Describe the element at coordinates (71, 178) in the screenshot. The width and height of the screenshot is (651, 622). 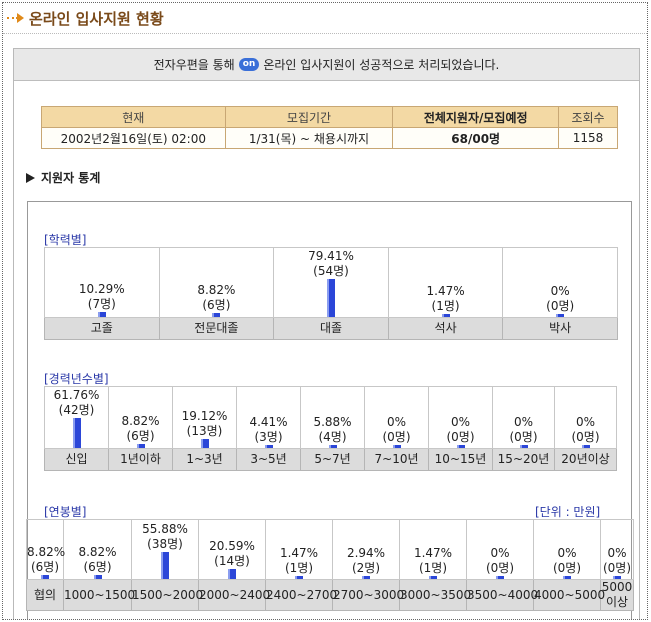
I see `section-title-text: 지원자 통계` at that location.